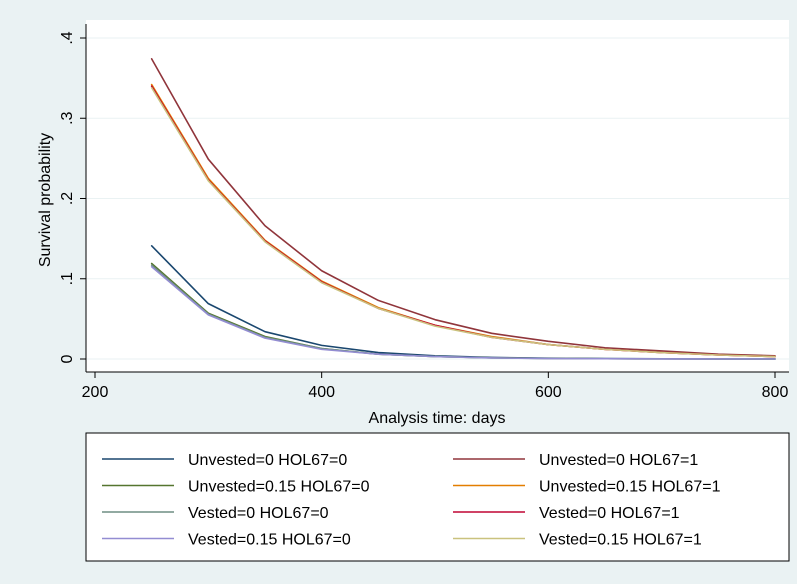  What do you see at coordinates (67, 358) in the screenshot?
I see `y-tick-label: 0` at bounding box center [67, 358].